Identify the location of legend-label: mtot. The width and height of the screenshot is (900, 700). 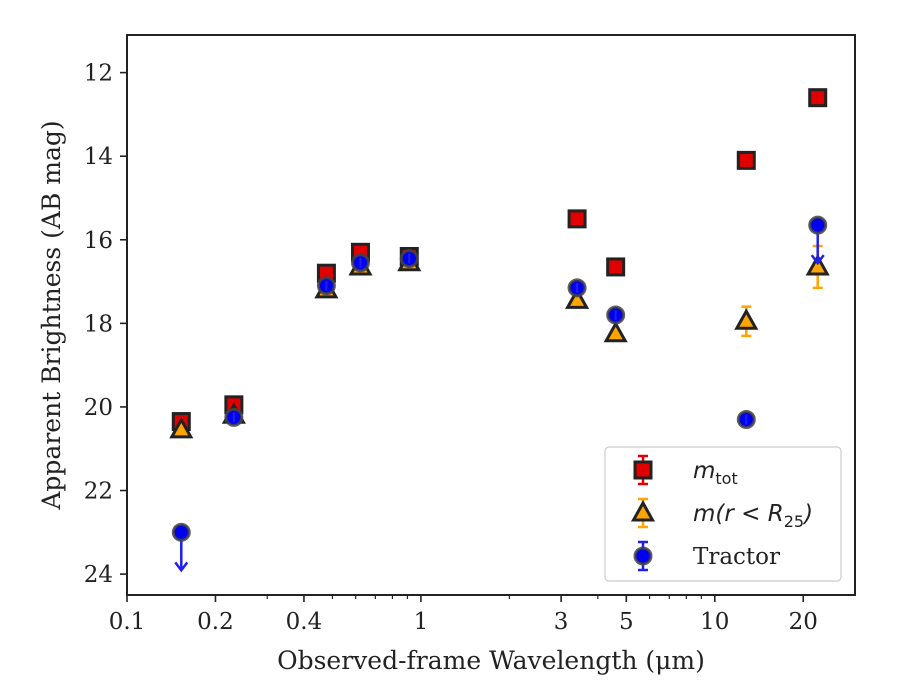
(715, 473).